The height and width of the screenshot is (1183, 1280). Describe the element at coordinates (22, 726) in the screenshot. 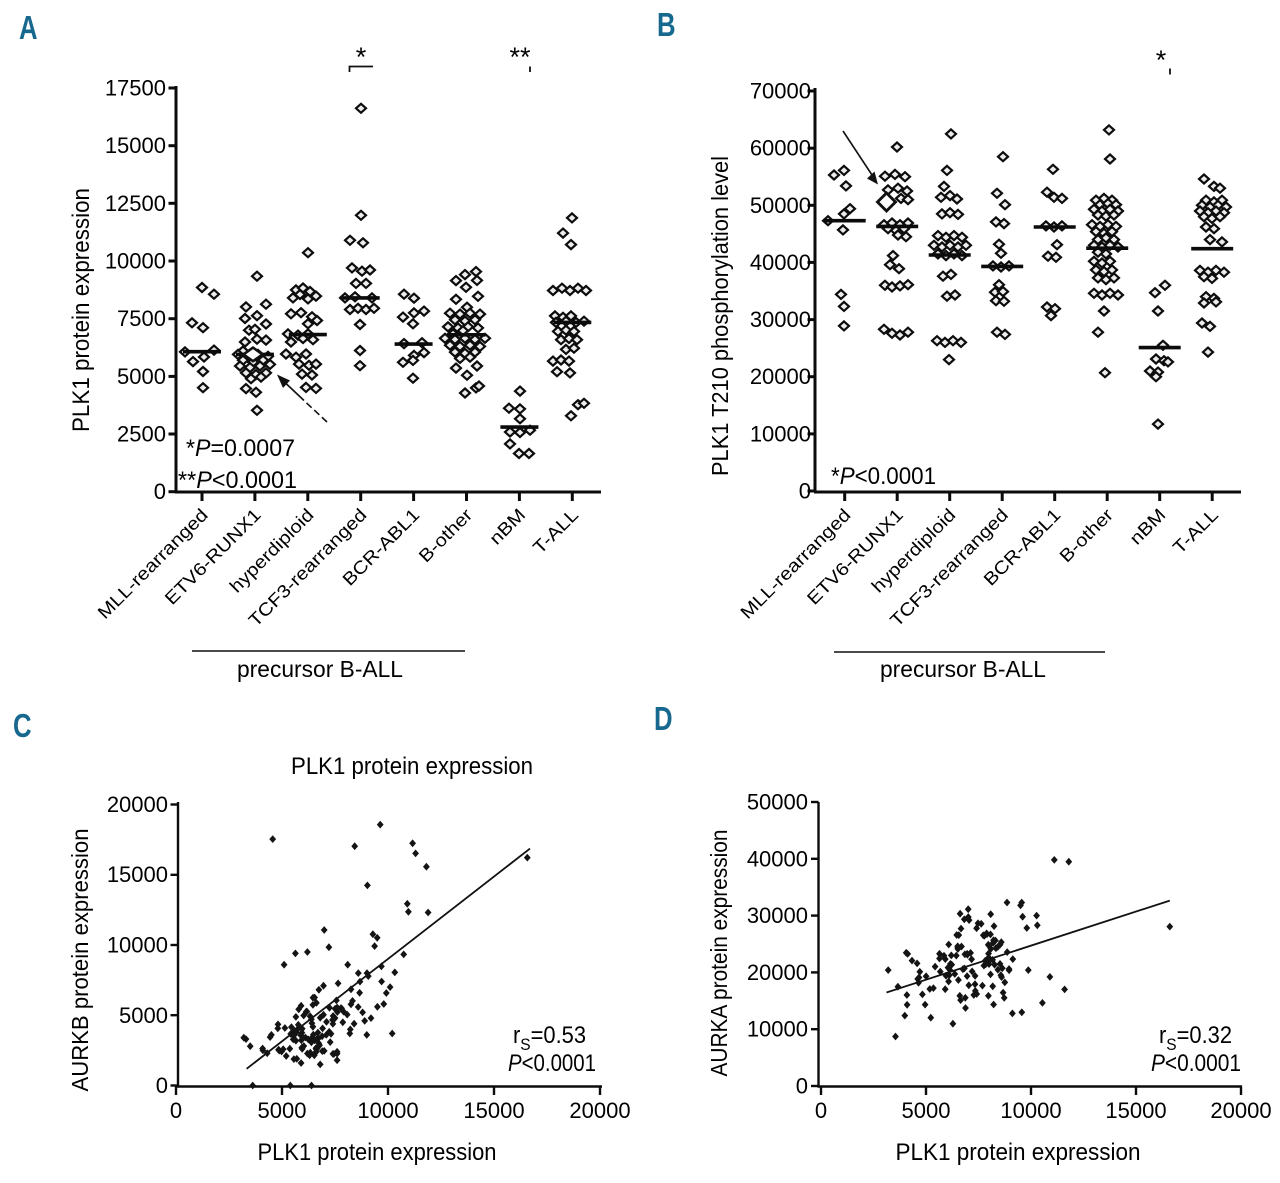

I see `svg-text: C` at that location.